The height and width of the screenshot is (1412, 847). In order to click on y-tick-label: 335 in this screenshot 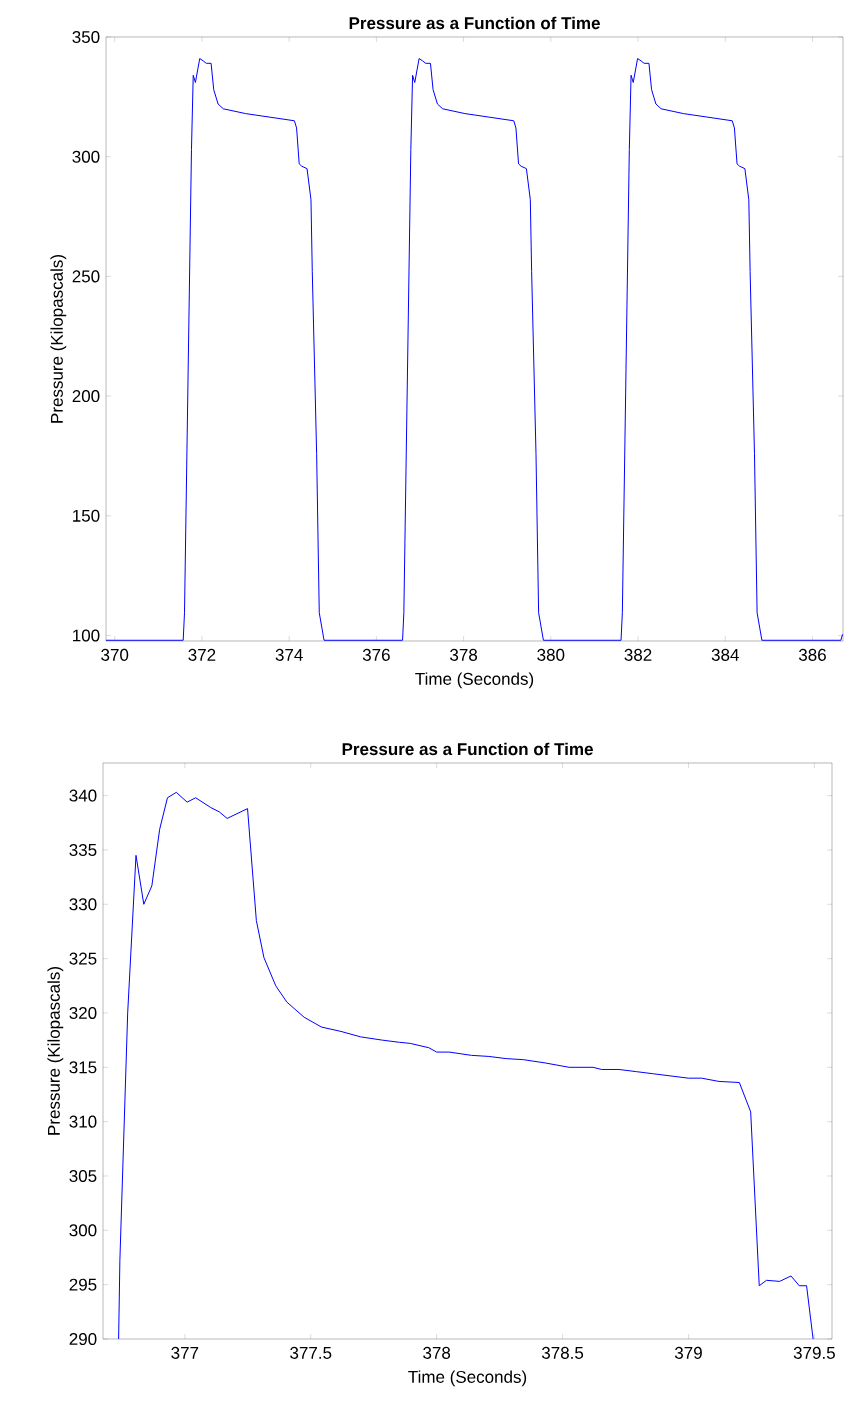, I will do `click(83, 849)`.